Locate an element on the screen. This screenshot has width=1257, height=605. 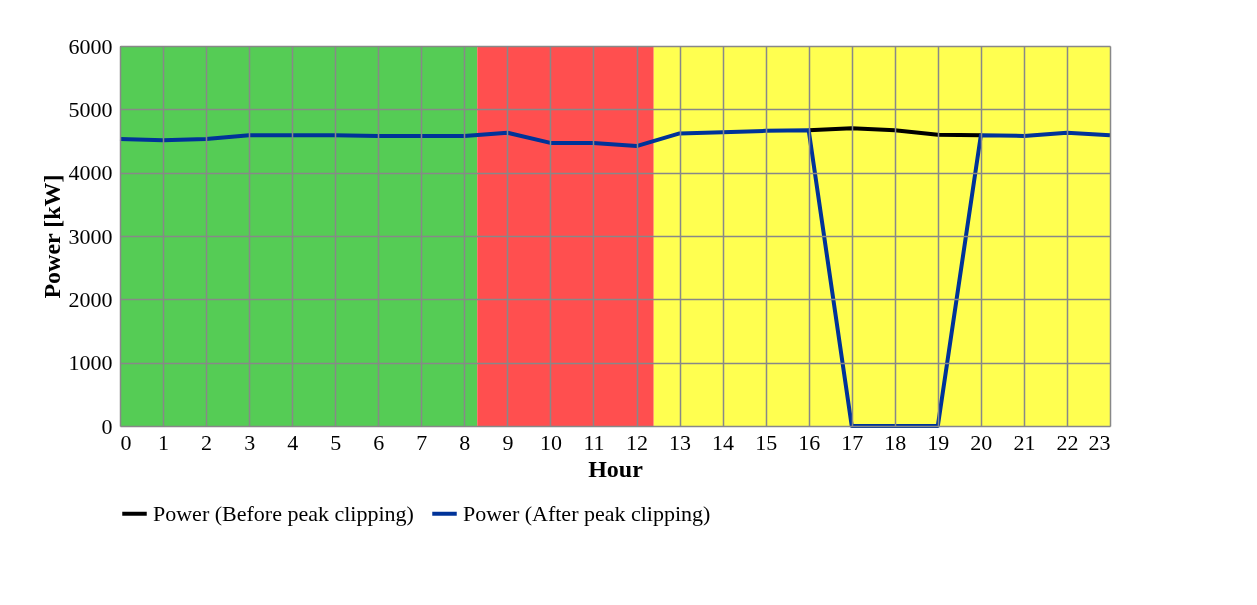
x-tick-label: 20 is located at coordinates (981, 442).